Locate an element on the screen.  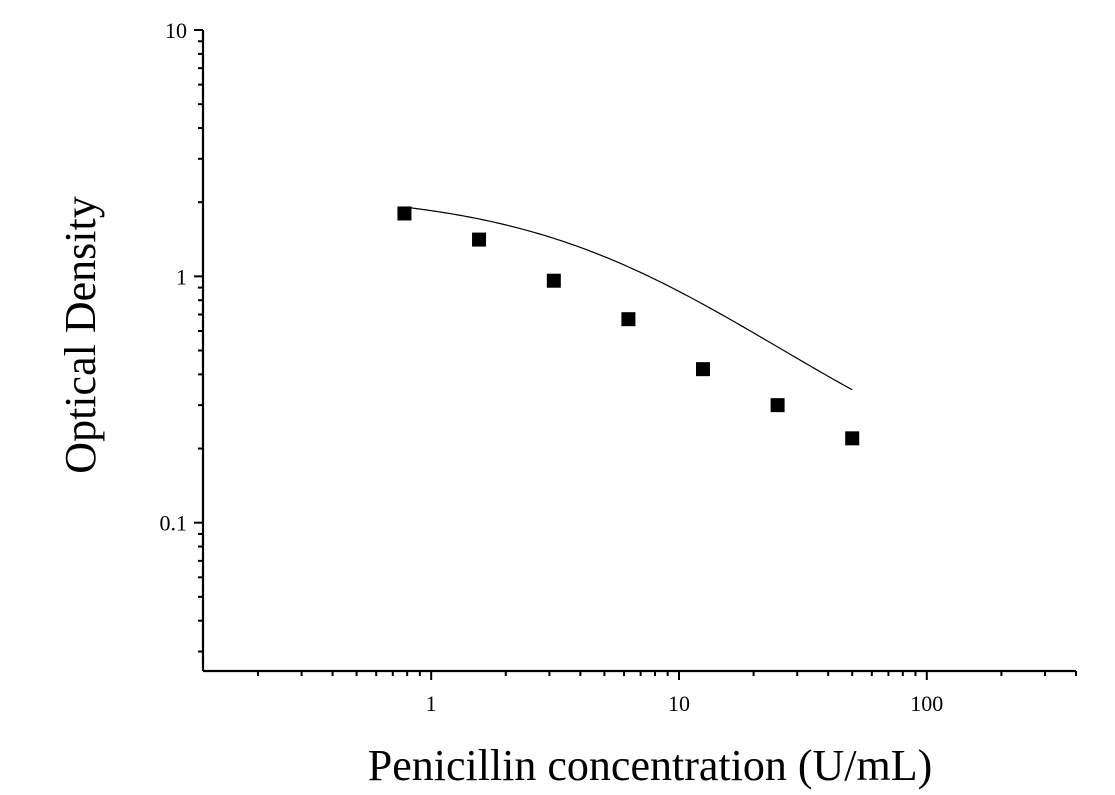
y-tick-label: 0.1 is located at coordinates (174, 523).